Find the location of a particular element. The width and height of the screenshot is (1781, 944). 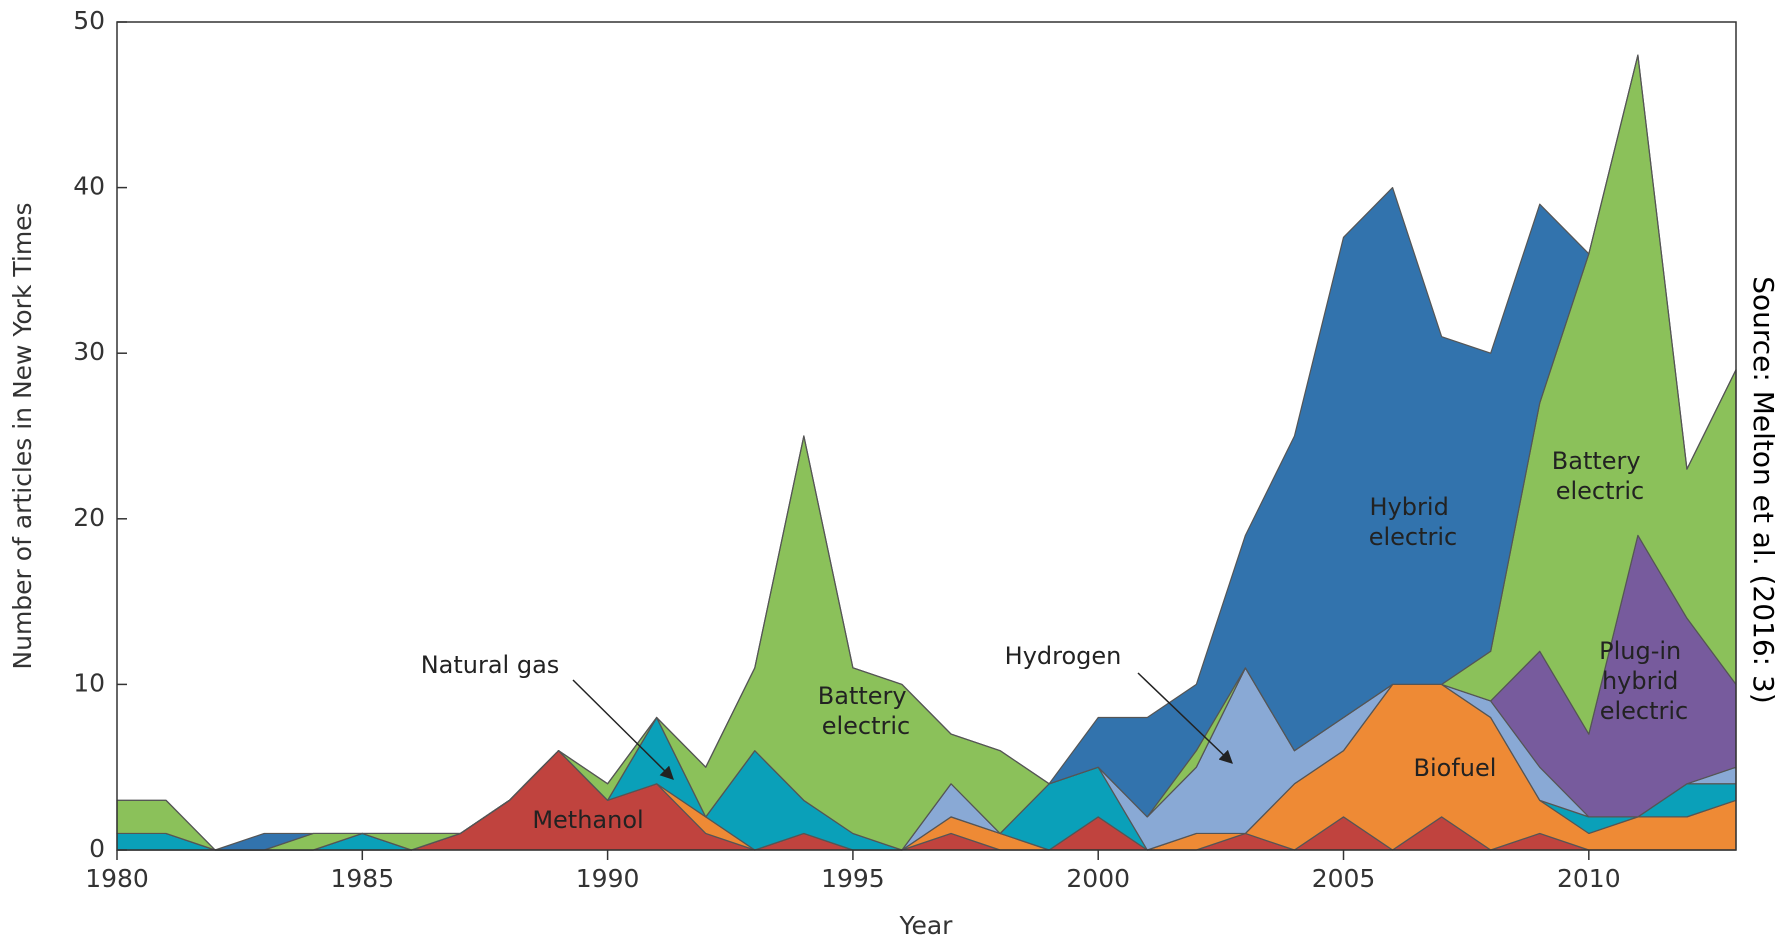

x-tick-label: 1995 is located at coordinates (853, 878).